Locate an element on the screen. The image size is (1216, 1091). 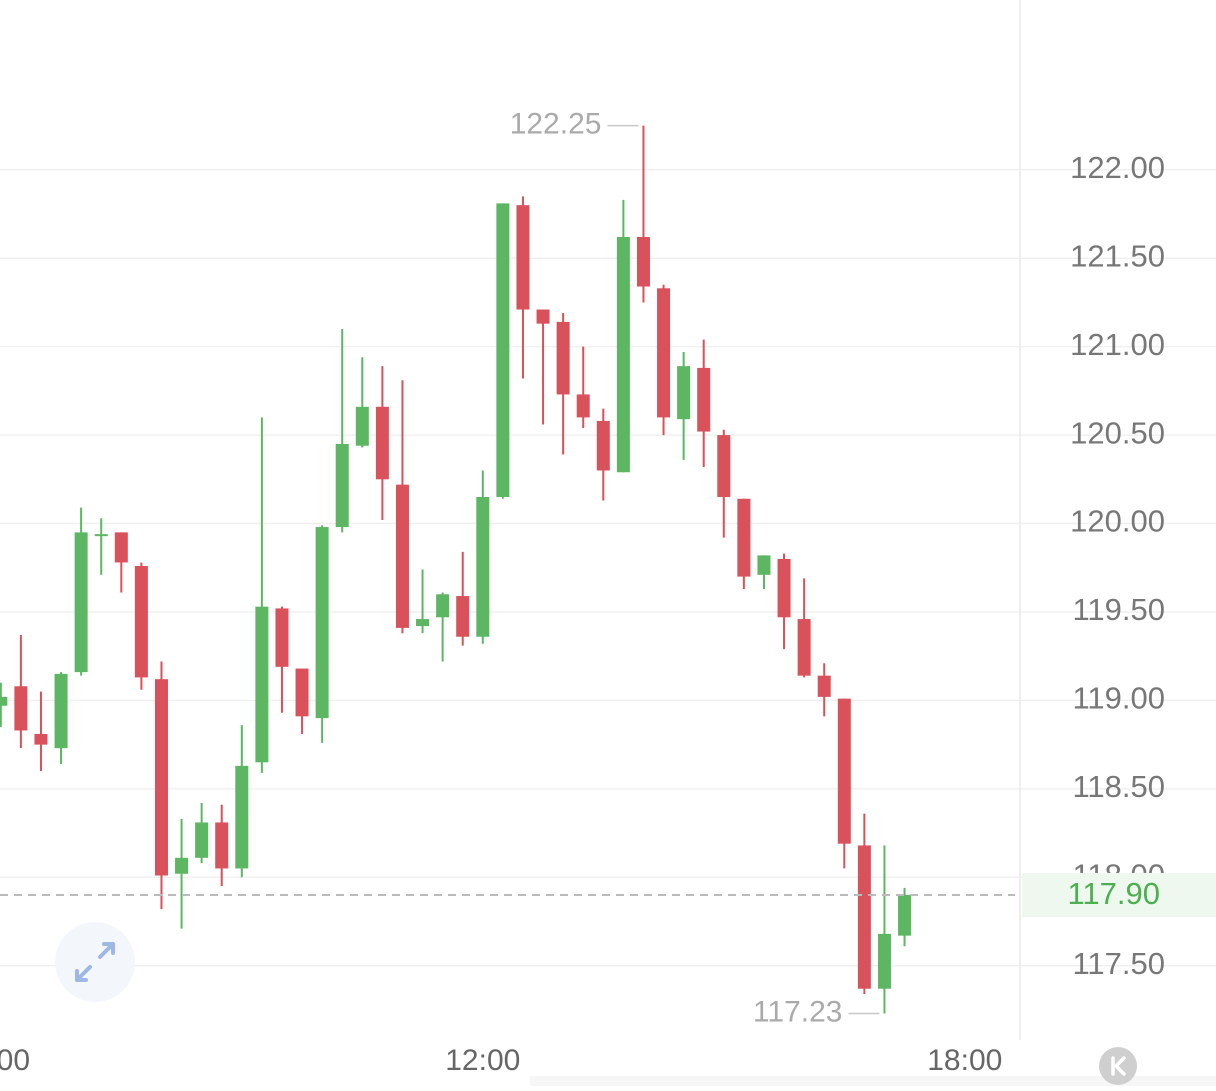
extreme-label: 117.23 is located at coordinates (798, 1011).